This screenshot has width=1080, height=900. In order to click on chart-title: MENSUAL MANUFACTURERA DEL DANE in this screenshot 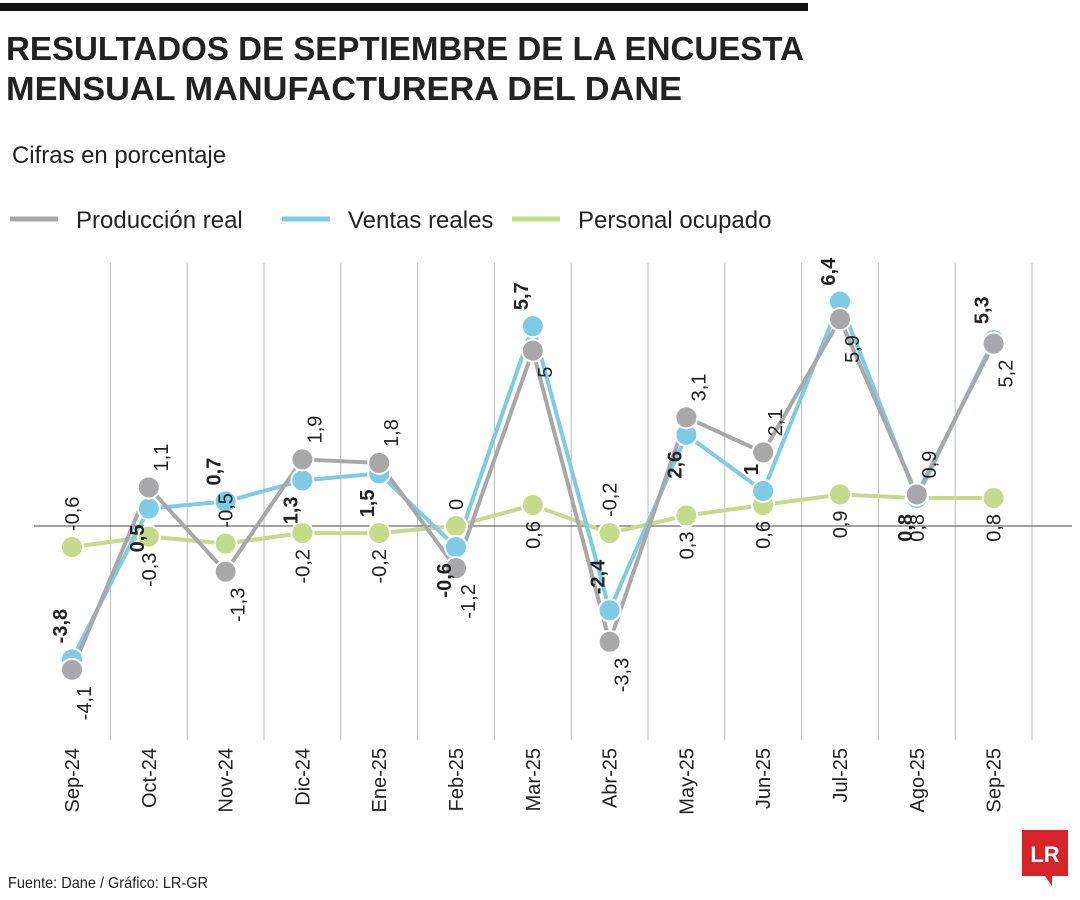, I will do `click(344, 88)`.